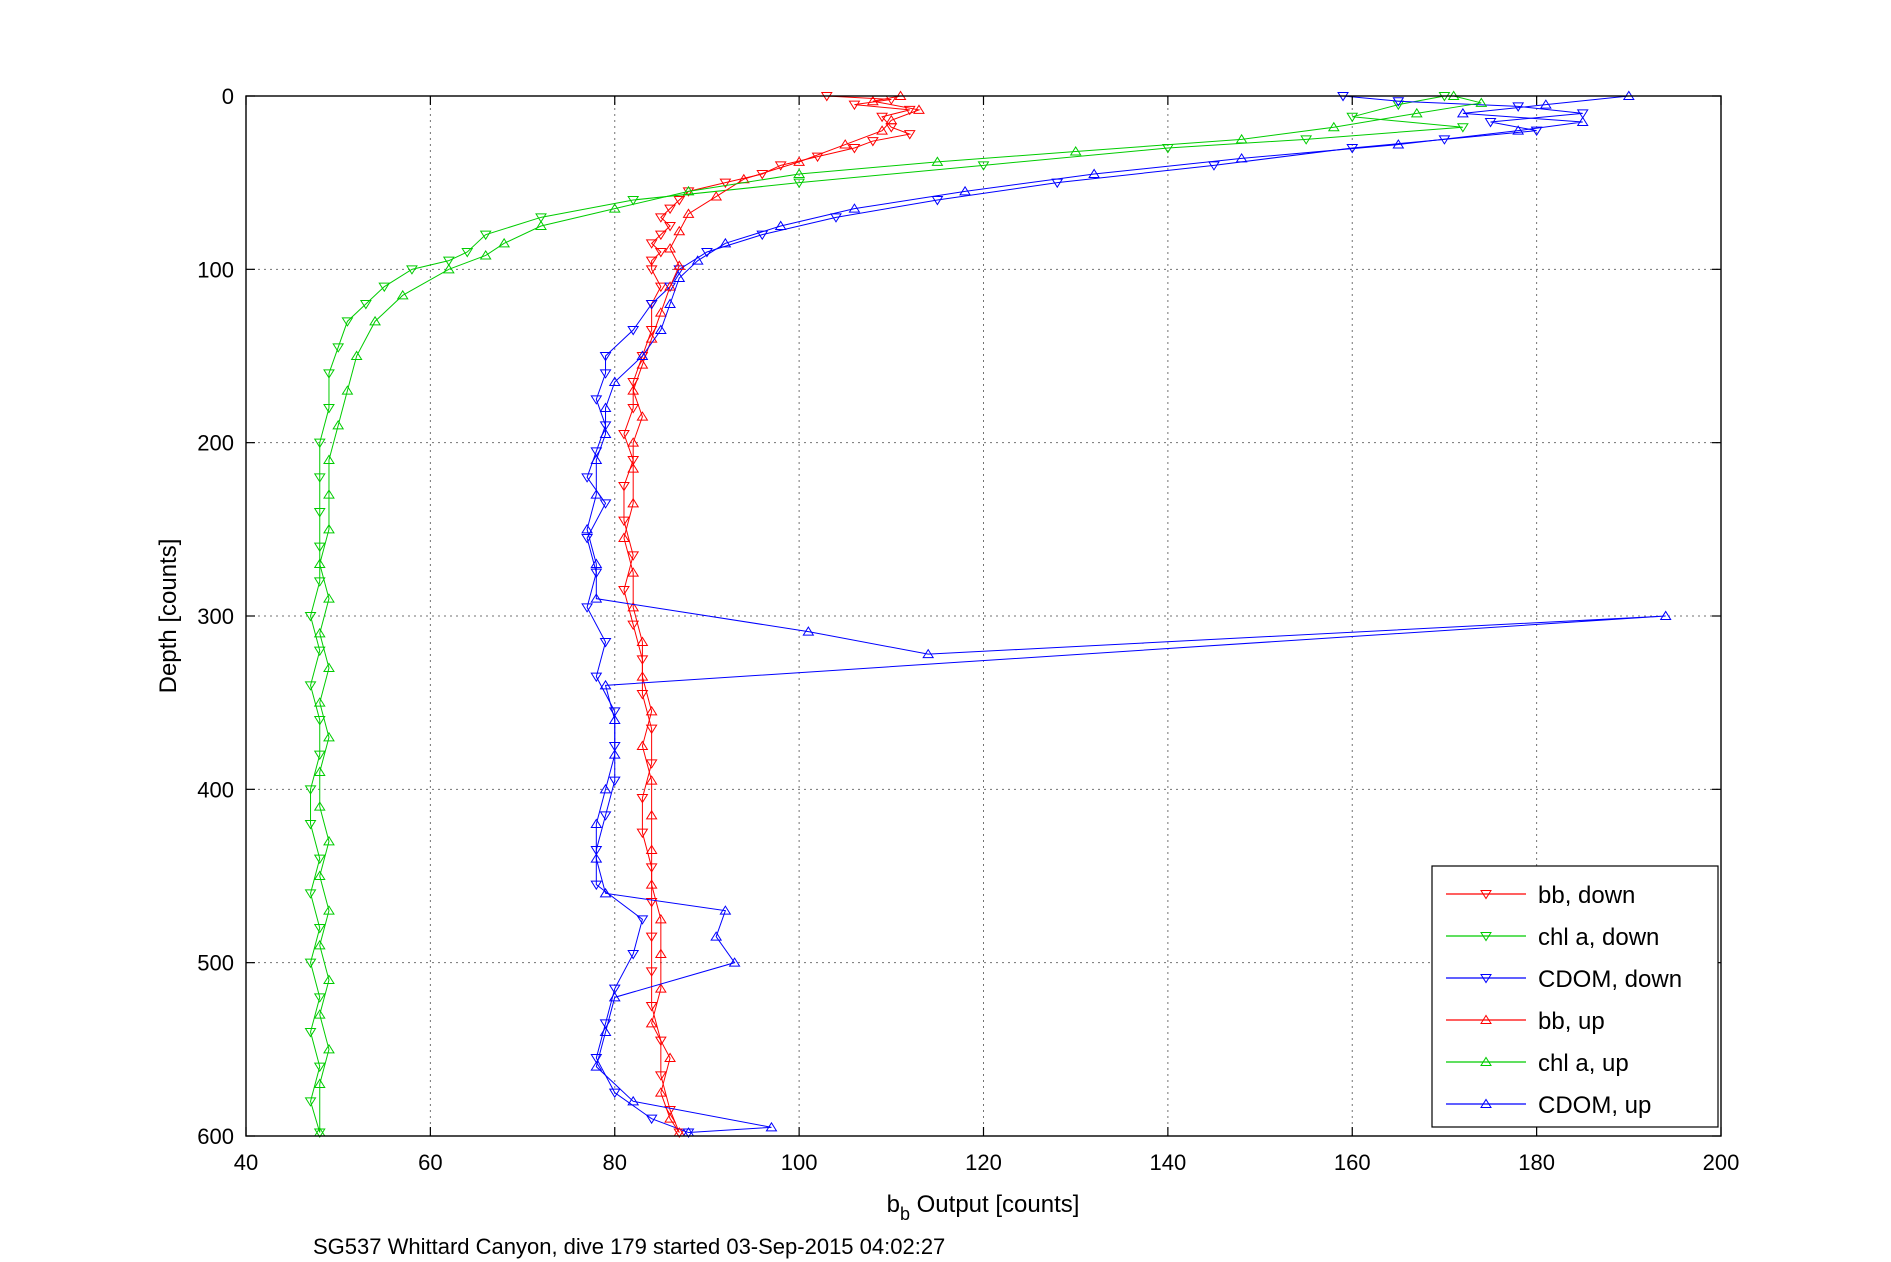  Describe the element at coordinates (215, 789) in the screenshot. I see `y-tick-label: 400` at that location.